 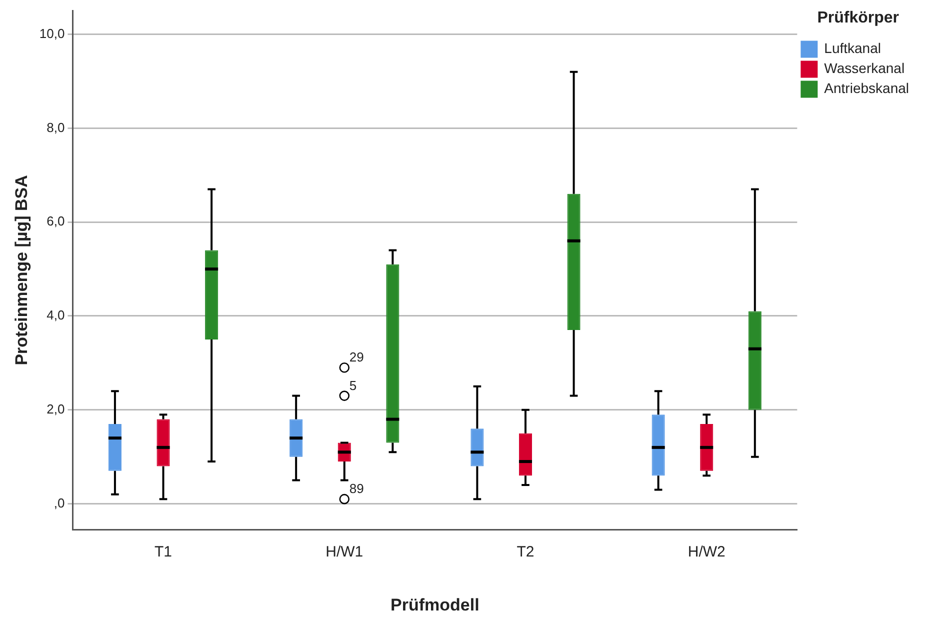 I want to click on y-tick-label: 4,0, so click(x=55, y=315).